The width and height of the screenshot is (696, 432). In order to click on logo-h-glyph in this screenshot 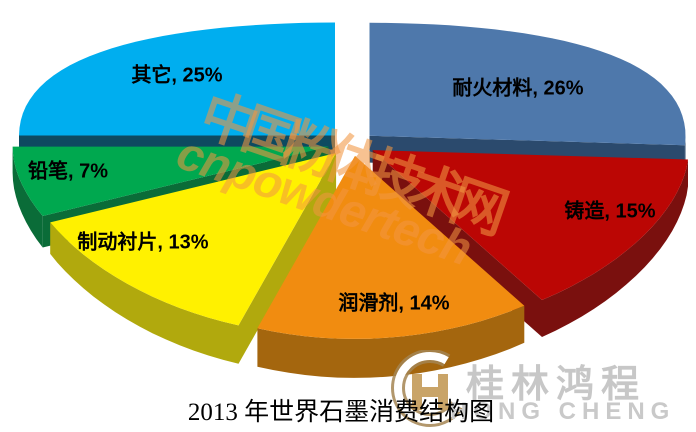, I will do `click(430, 392)`.